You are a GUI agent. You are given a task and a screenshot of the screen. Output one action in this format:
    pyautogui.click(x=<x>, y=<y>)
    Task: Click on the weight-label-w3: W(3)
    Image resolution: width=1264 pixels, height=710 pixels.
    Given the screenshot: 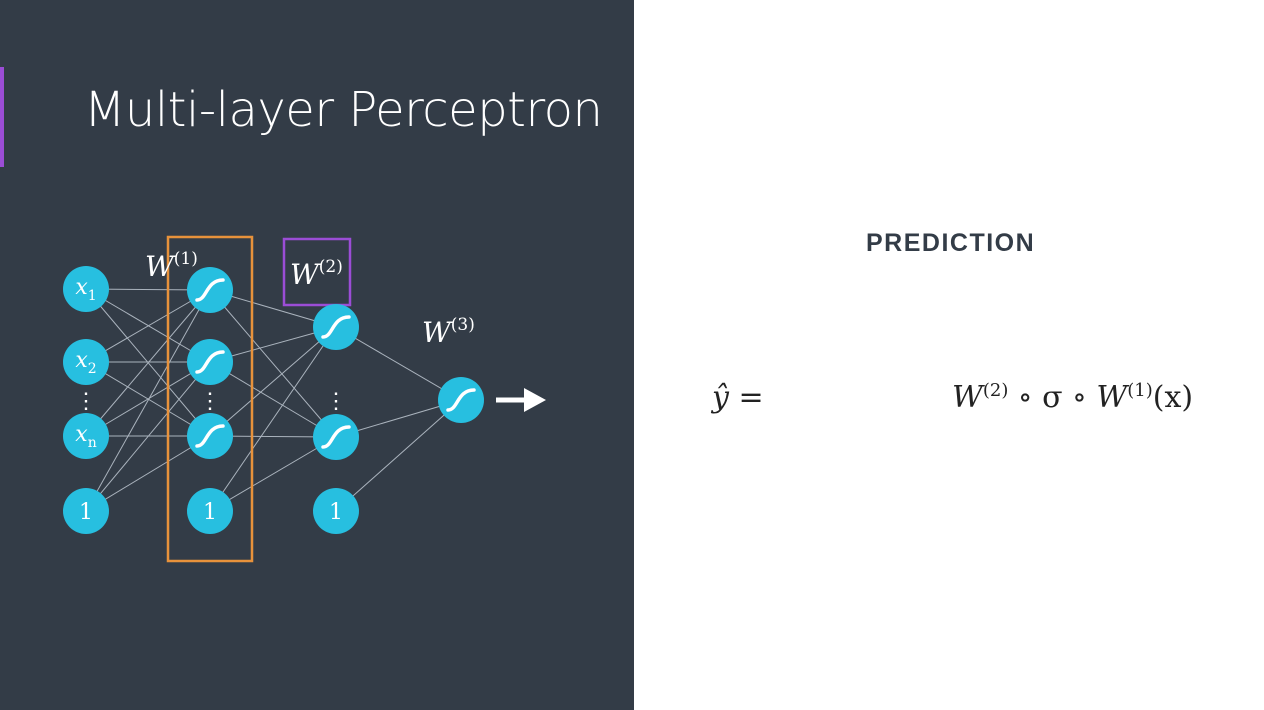 What is the action you would take?
    pyautogui.click(x=448, y=332)
    